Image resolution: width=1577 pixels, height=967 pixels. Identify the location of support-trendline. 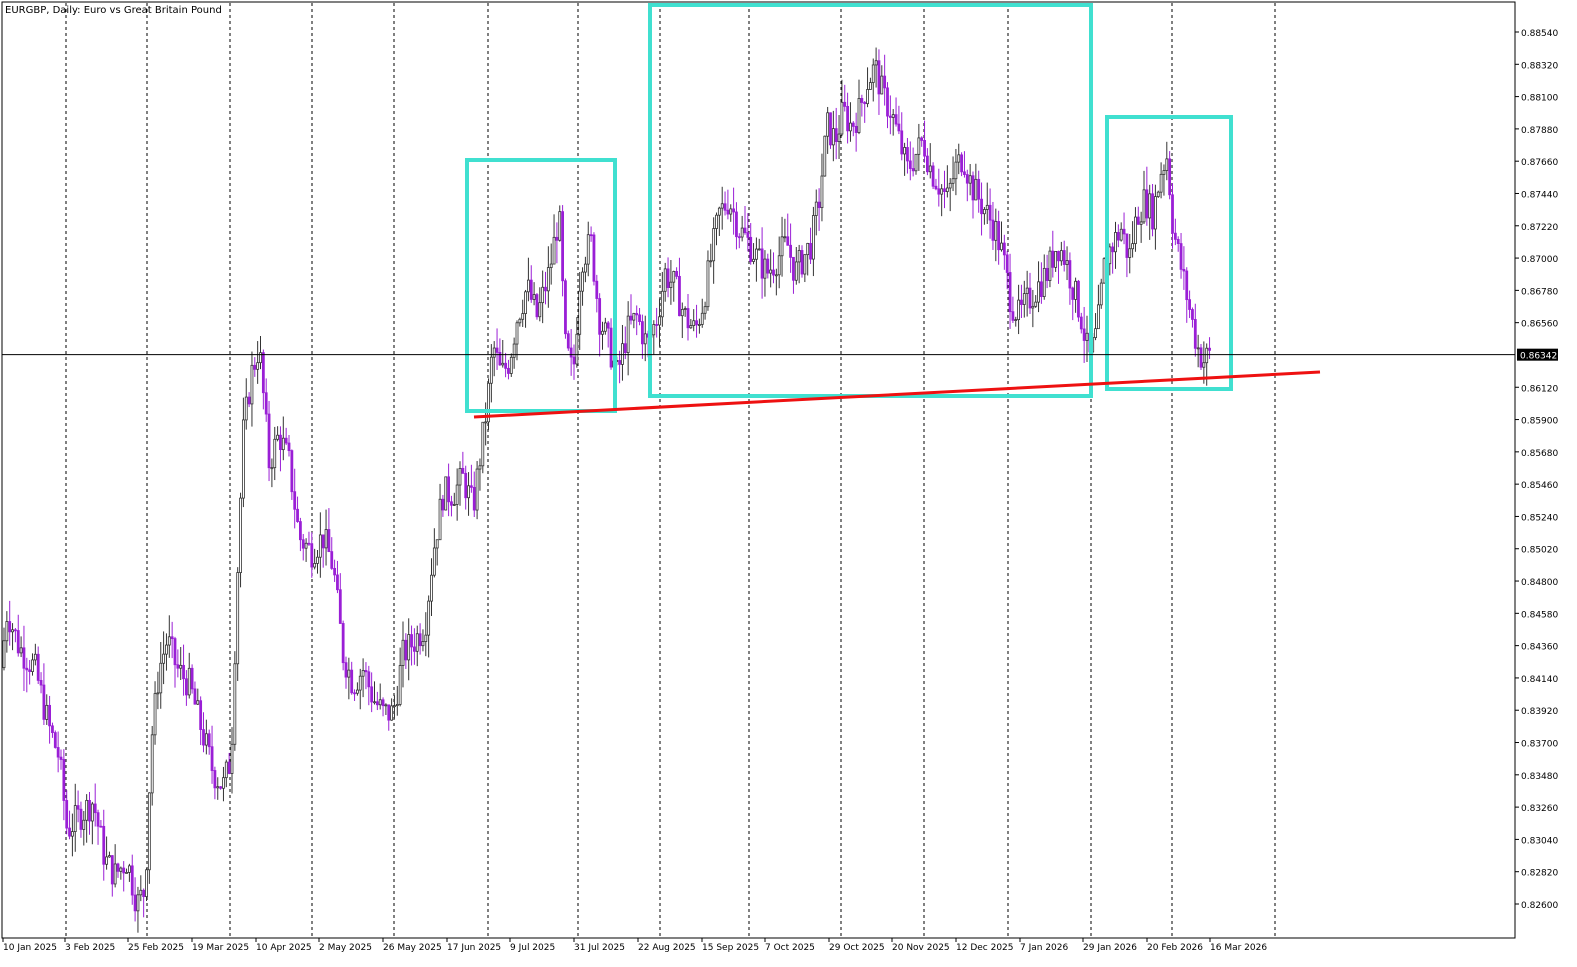
(897, 394).